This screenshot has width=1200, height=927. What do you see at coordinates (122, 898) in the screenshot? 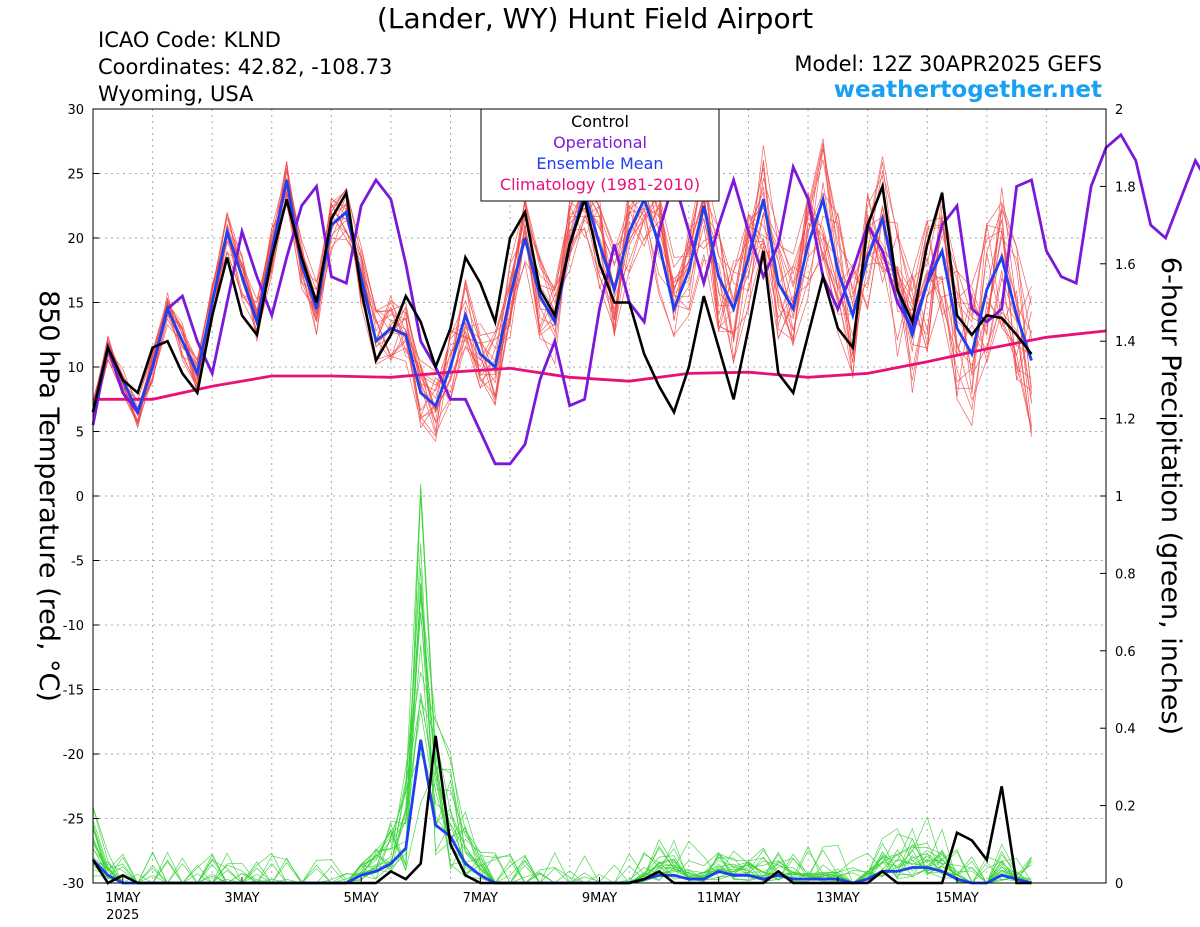
I see `x-tick-label: 1MAY` at bounding box center [122, 898].